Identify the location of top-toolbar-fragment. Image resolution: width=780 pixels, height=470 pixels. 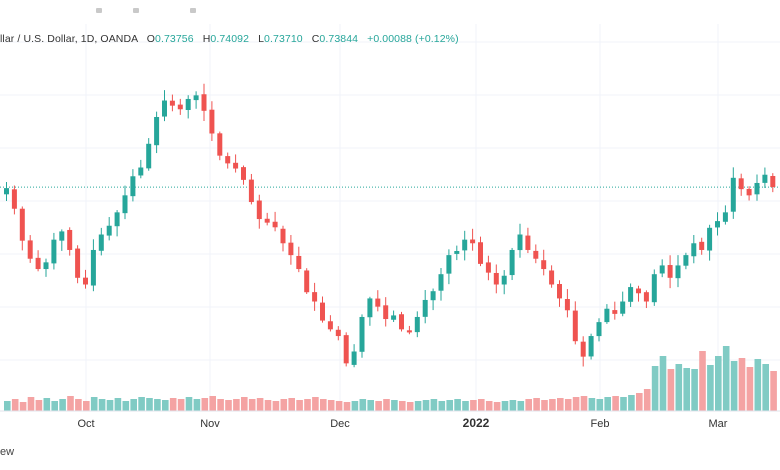
(390, 12).